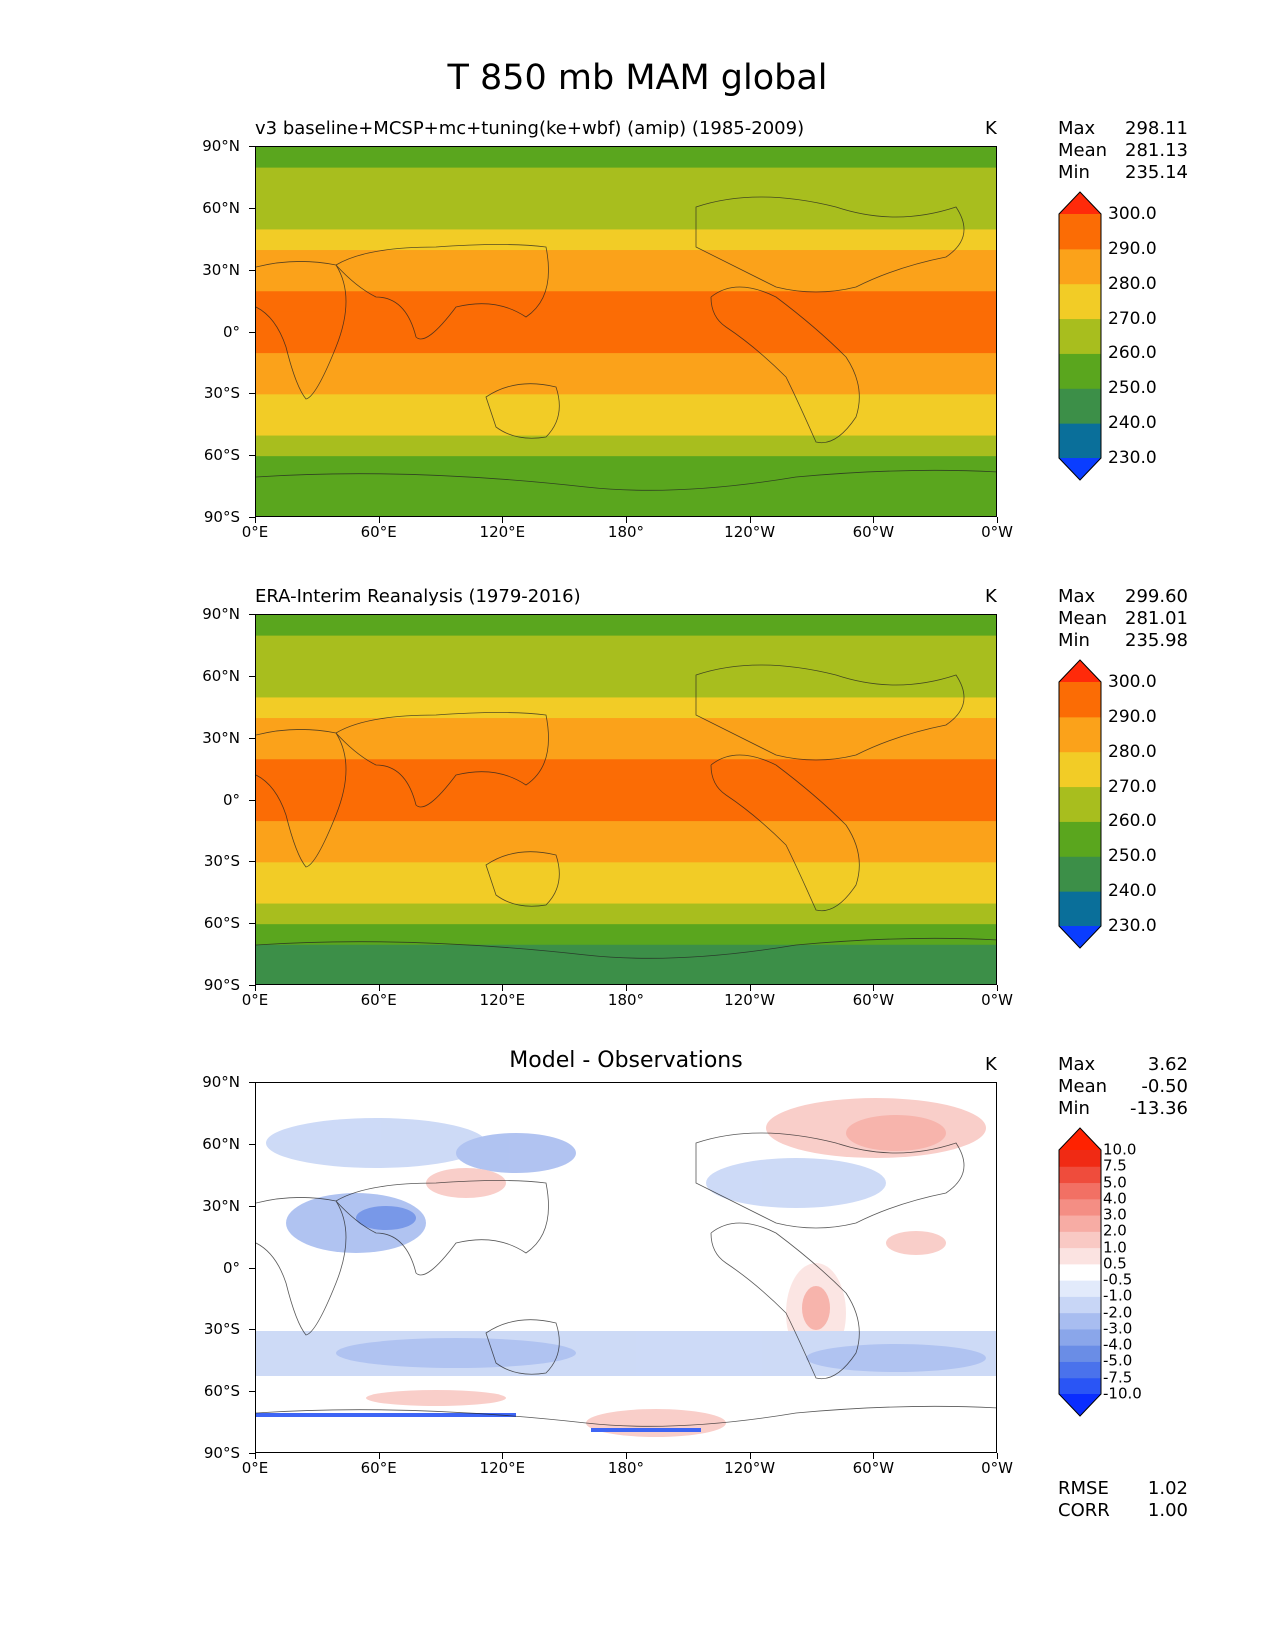 The height and width of the screenshot is (1650, 1275). What do you see at coordinates (1115, 1230) in the screenshot?
I see `colorbar-label: 2.0` at bounding box center [1115, 1230].